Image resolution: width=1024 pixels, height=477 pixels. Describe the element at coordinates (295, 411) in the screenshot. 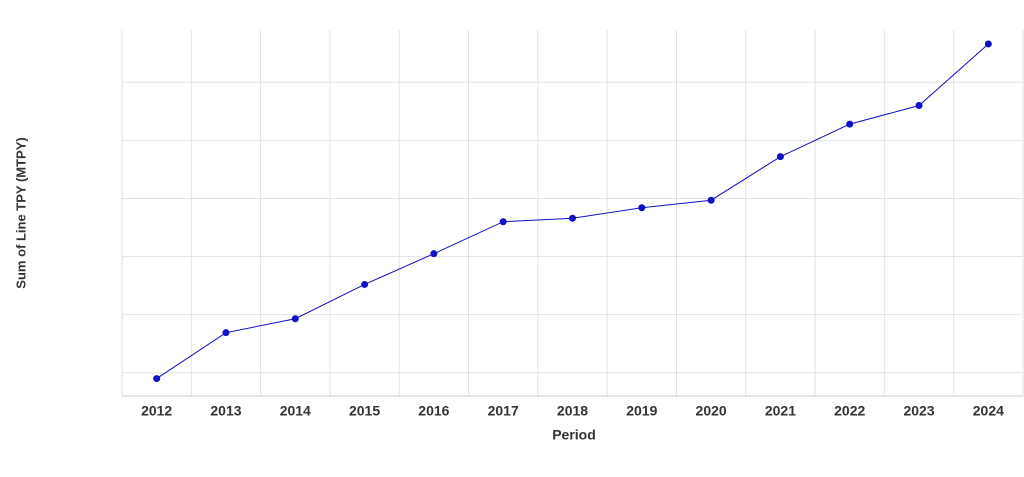

I see `x-tick-label: 2014` at that location.